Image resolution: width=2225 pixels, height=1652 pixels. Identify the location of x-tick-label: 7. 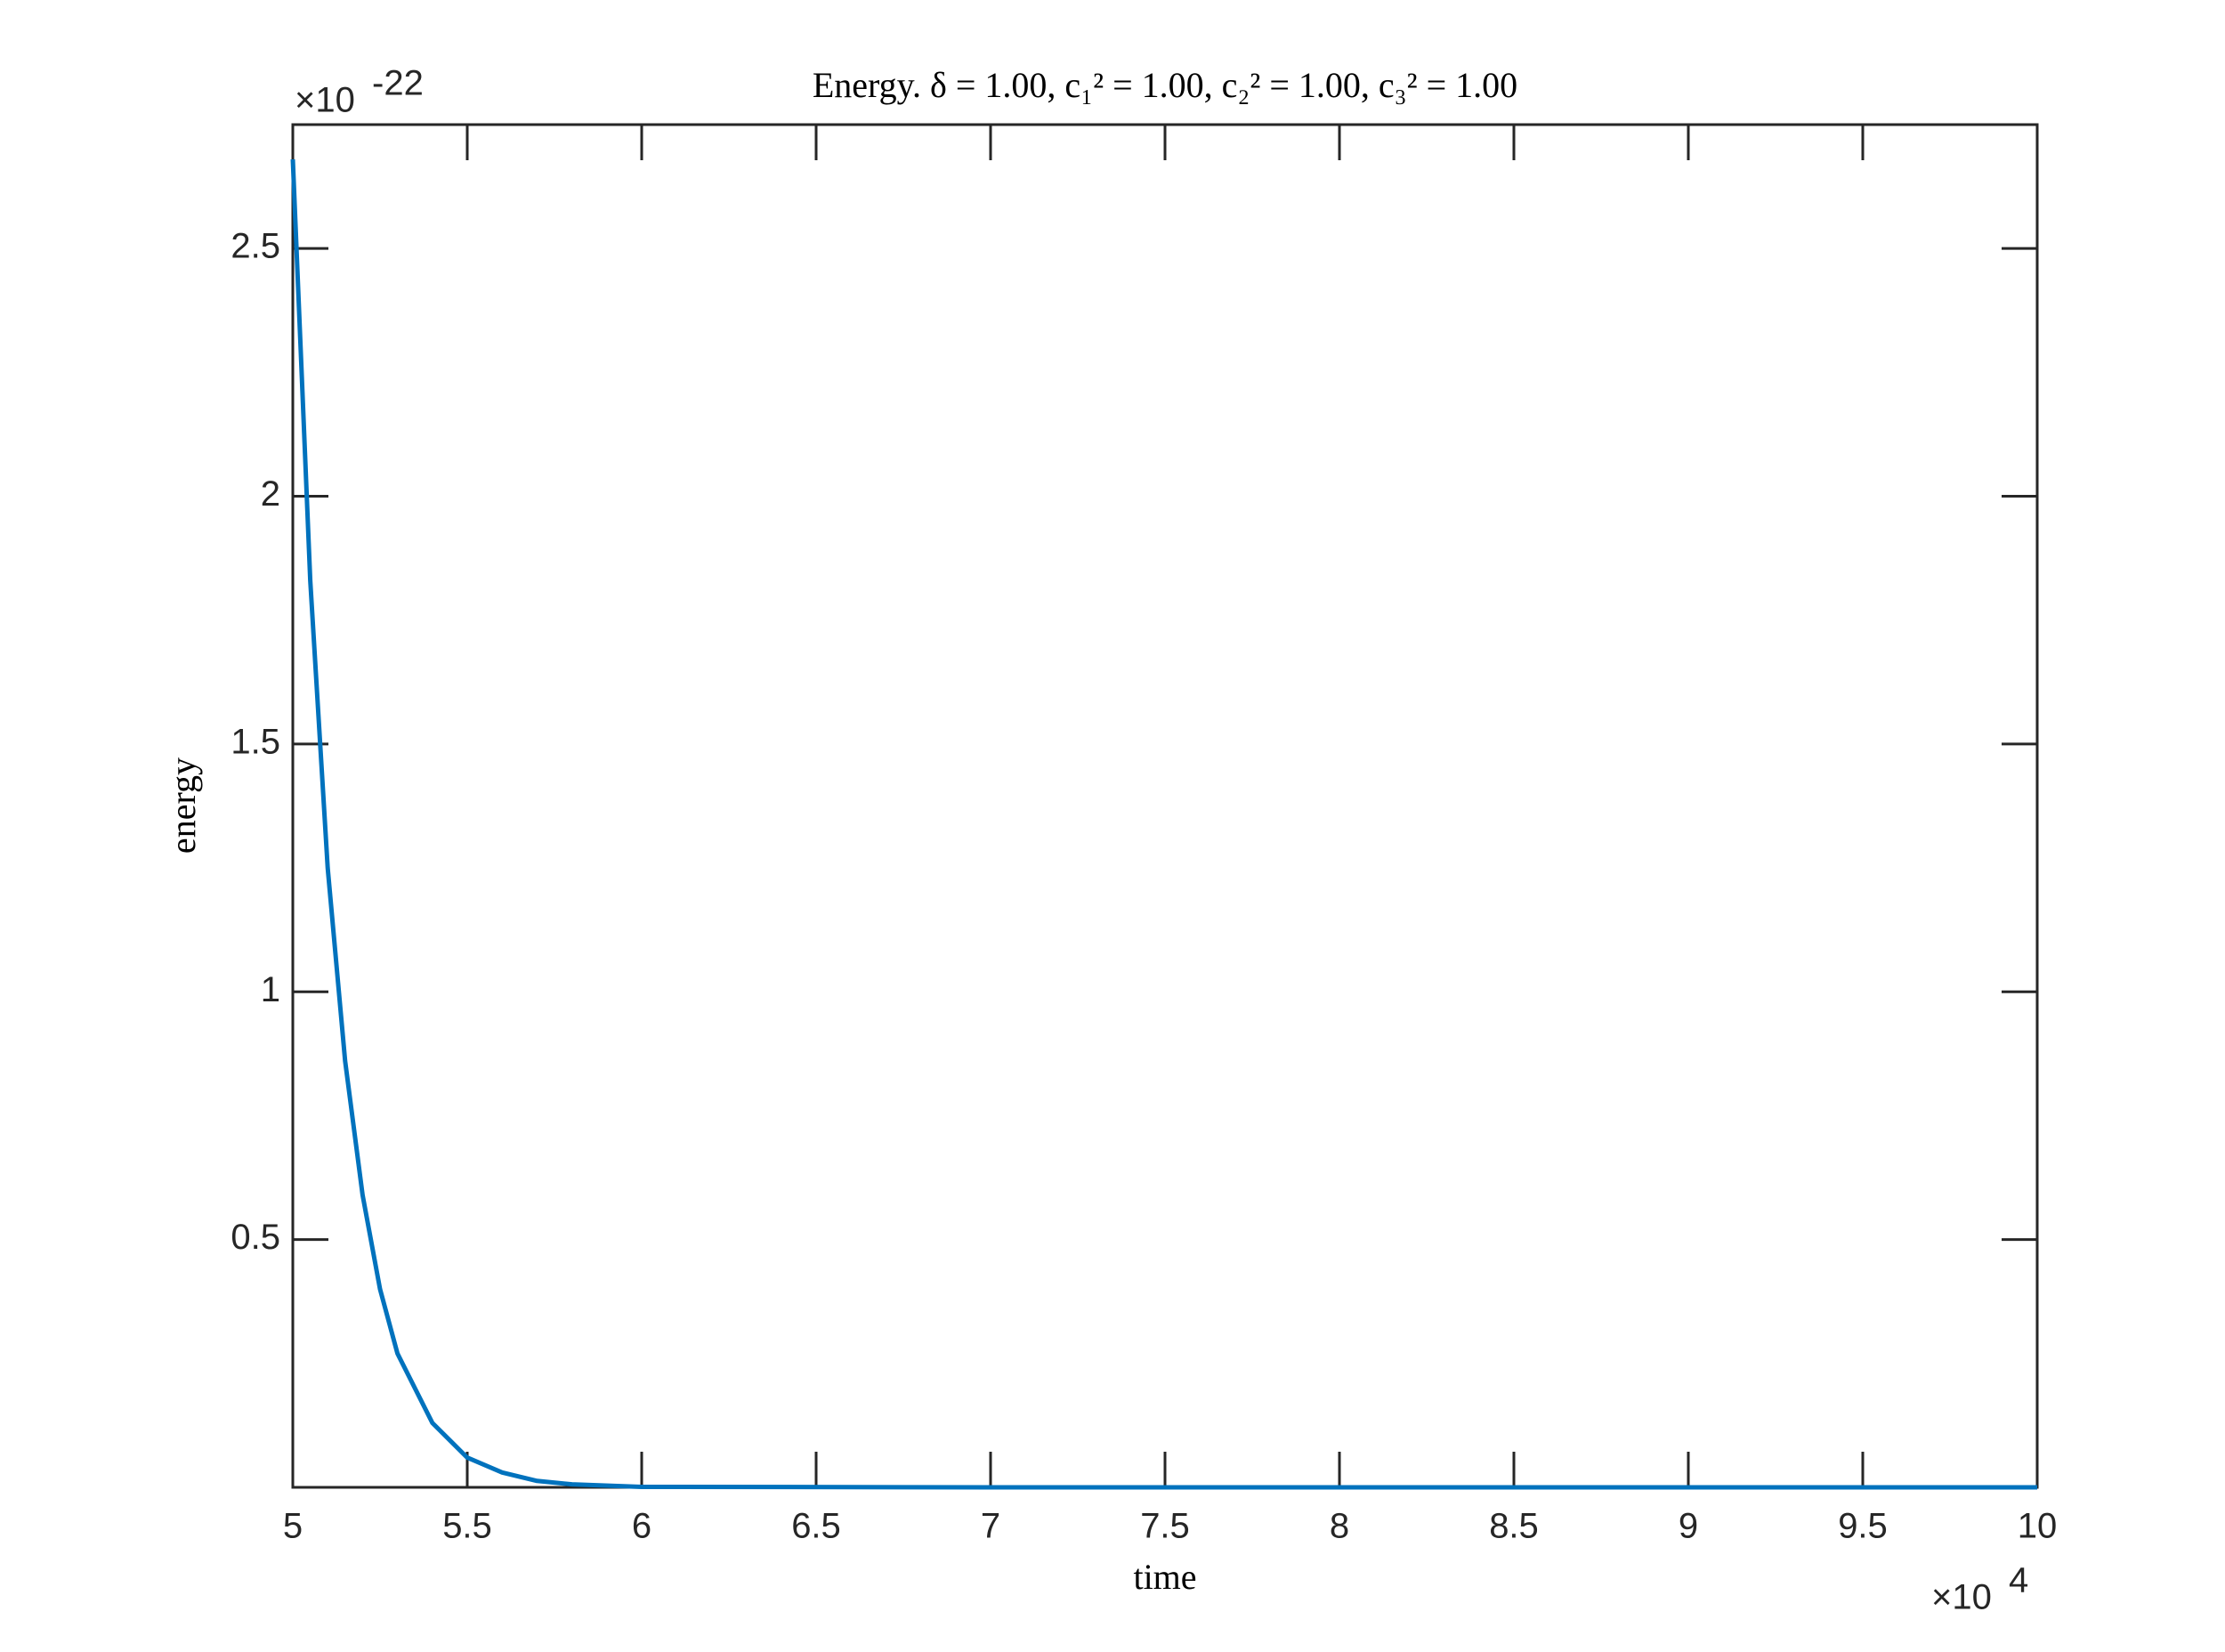
(991, 1526).